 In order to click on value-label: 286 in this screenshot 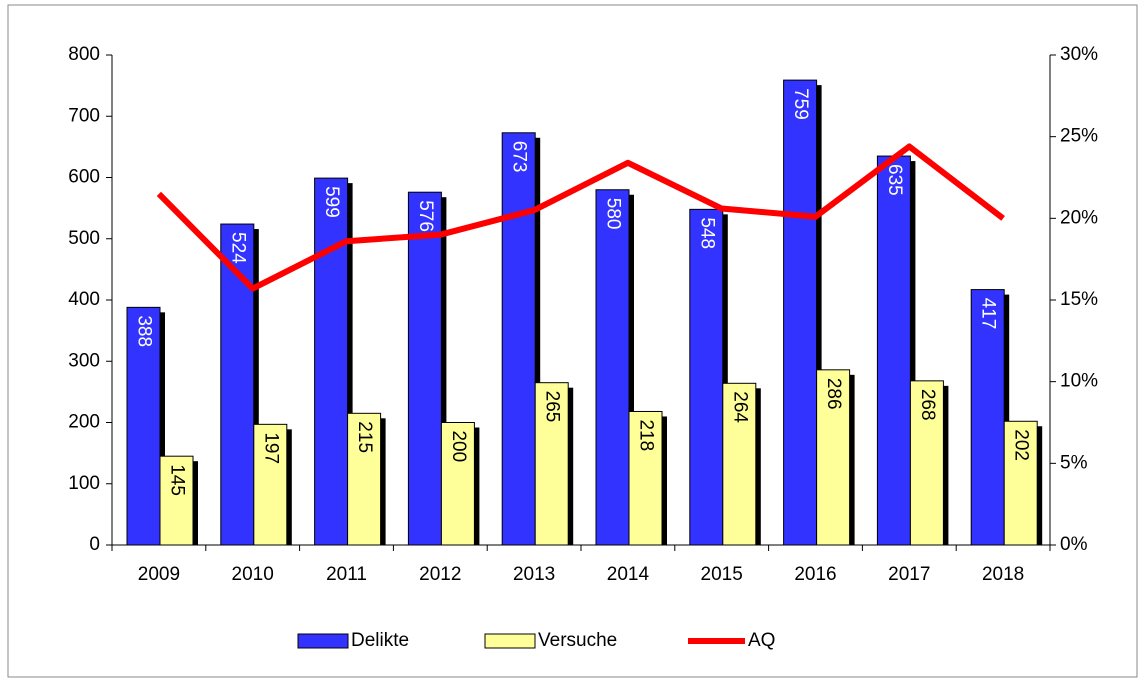, I will do `click(833, 394)`.